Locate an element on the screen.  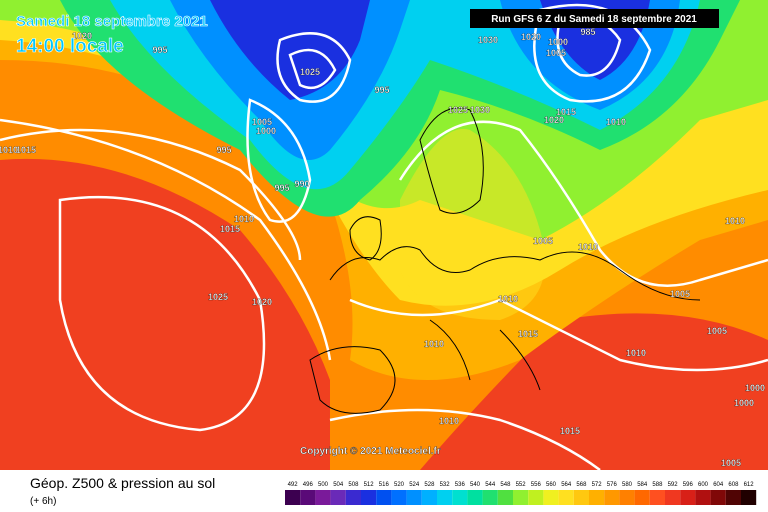
scale-label: 604 is located at coordinates (718, 485).